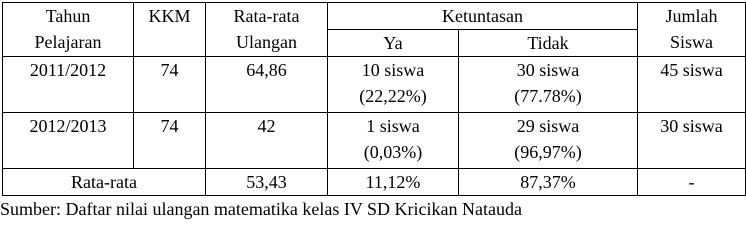 The image size is (746, 240). I want to click on cell: -, so click(691, 182).